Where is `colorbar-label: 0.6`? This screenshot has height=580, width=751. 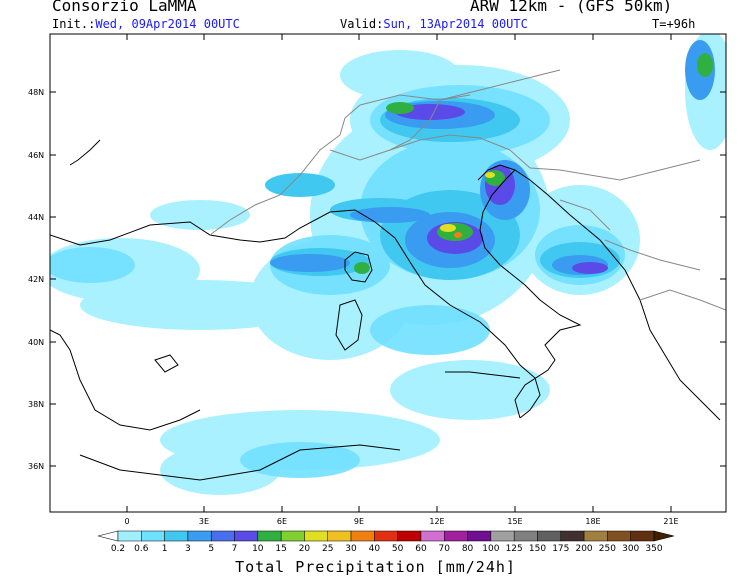 colorbar-label: 0.6 is located at coordinates (141, 549).